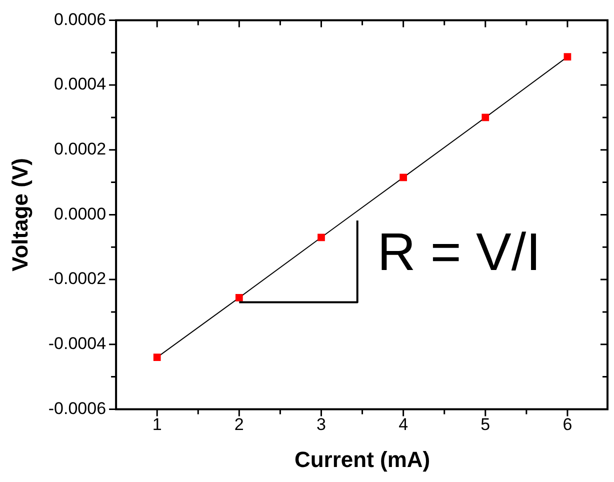 The width and height of the screenshot is (614, 482). I want to click on y-tick-label: -0.0006, so click(77, 408).